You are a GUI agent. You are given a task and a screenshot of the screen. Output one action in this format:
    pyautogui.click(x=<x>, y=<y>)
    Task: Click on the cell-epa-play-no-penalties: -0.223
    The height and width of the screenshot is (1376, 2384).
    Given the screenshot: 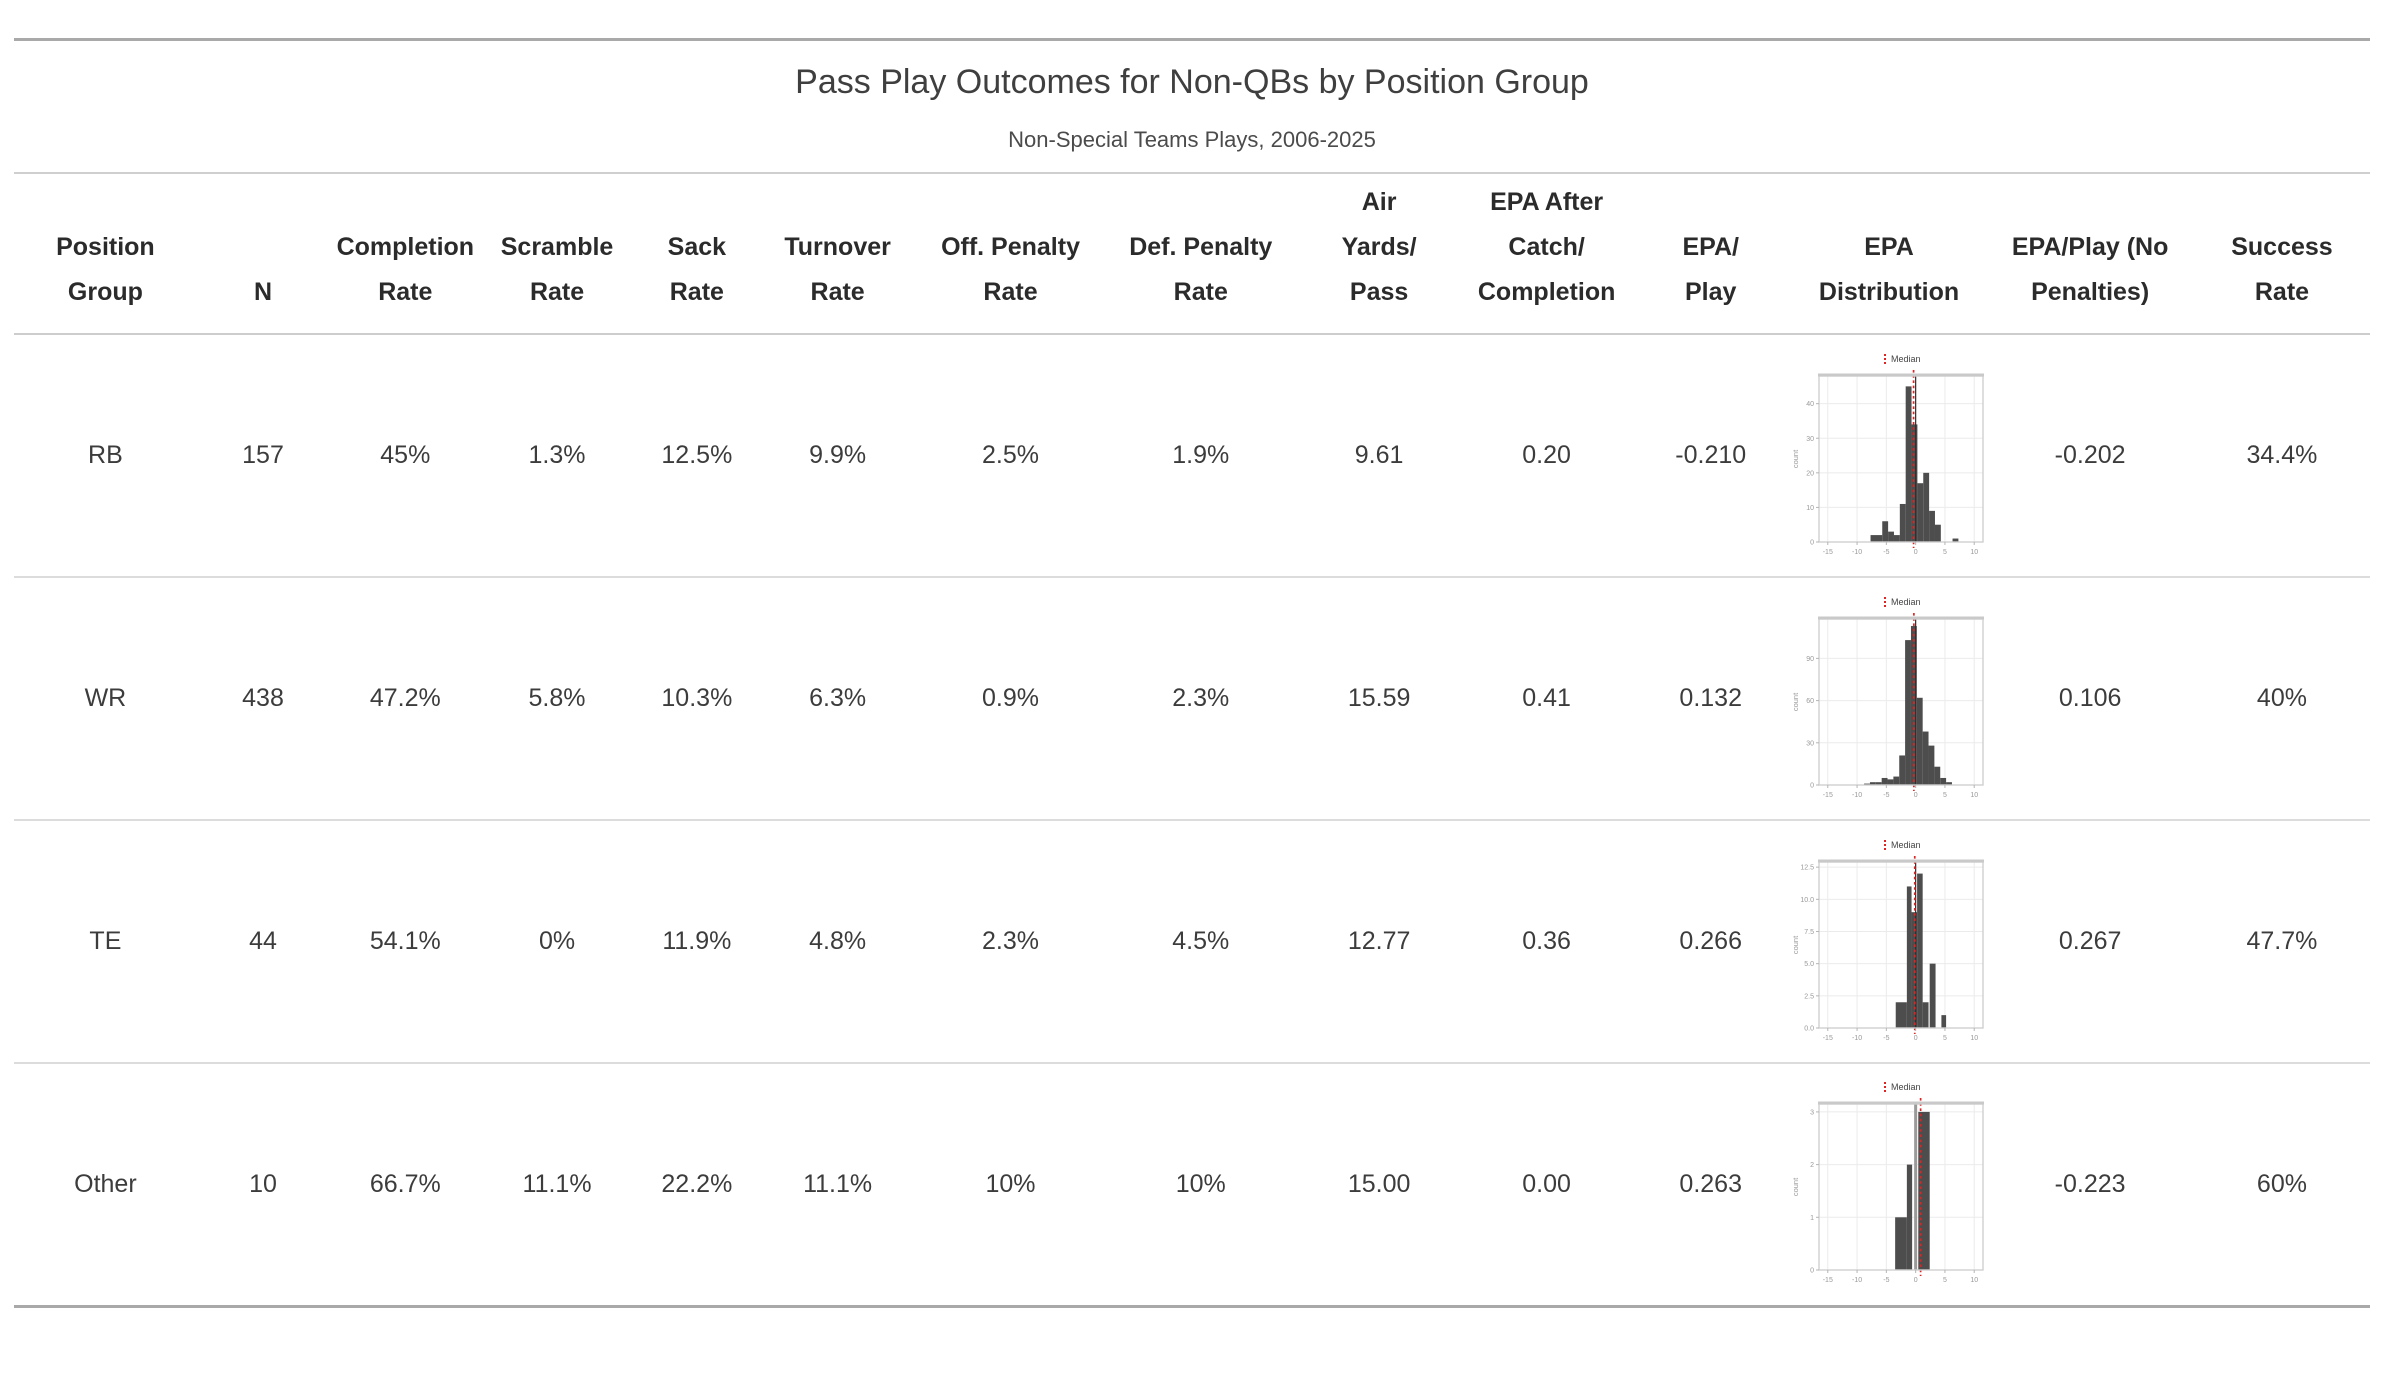 What is the action you would take?
    pyautogui.click(x=2090, y=1185)
    